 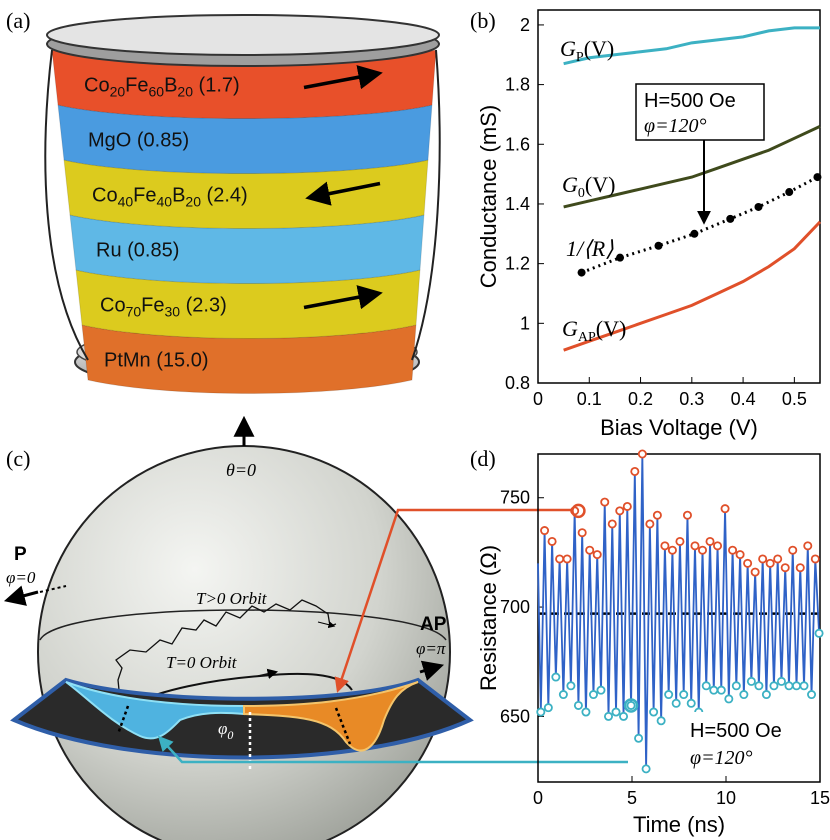 What do you see at coordinates (517, 144) in the screenshot?
I see `y-tick-label-4: 1.6` at bounding box center [517, 144].